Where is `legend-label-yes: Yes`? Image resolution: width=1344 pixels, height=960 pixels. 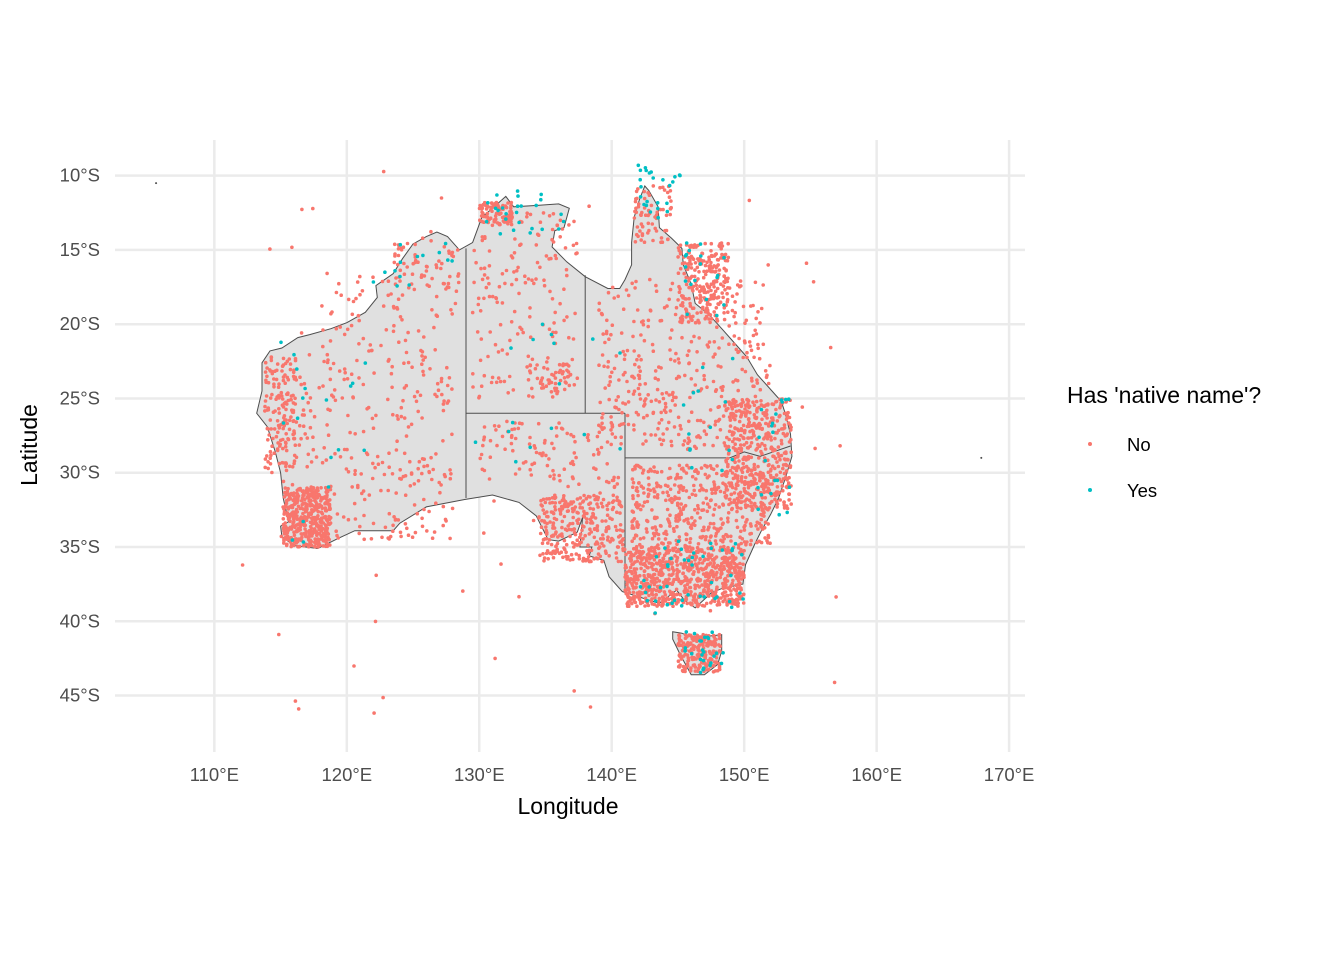
legend-label-yes: Yes is located at coordinates (1142, 490).